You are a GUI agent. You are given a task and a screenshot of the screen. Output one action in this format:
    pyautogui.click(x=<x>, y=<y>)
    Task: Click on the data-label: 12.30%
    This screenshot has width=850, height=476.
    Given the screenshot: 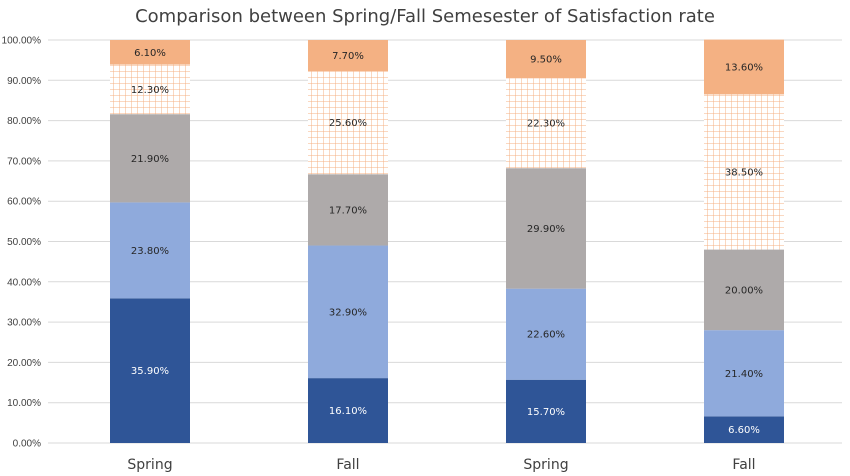 What is the action you would take?
    pyautogui.click(x=150, y=90)
    